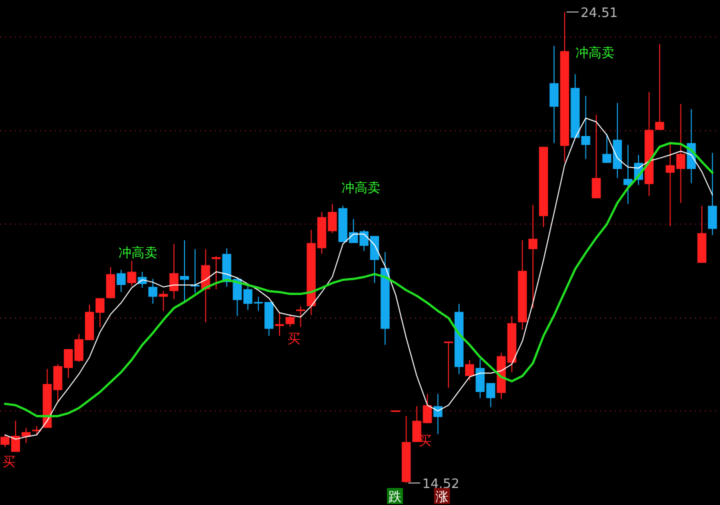 The width and height of the screenshot is (720, 505). What do you see at coordinates (441, 484) in the screenshot?
I see `annotation: 14.52` at bounding box center [441, 484].